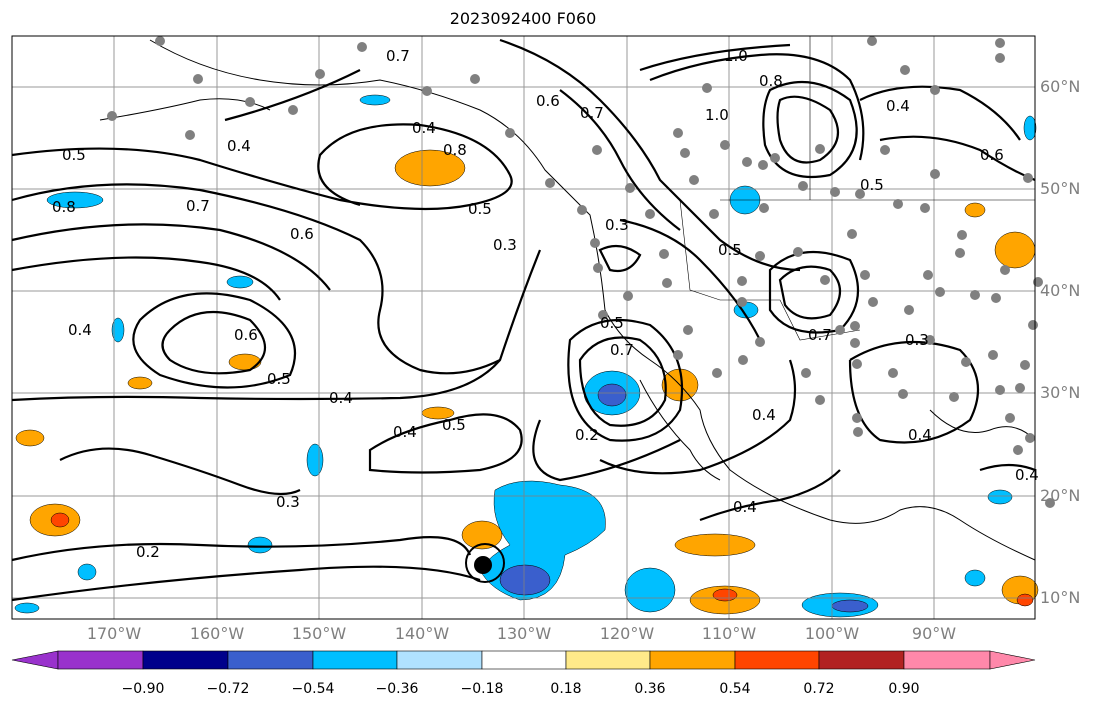 The image size is (1102, 710). What do you see at coordinates (523, 18) in the screenshot?
I see `map-title: 2023092400 F060` at bounding box center [523, 18].